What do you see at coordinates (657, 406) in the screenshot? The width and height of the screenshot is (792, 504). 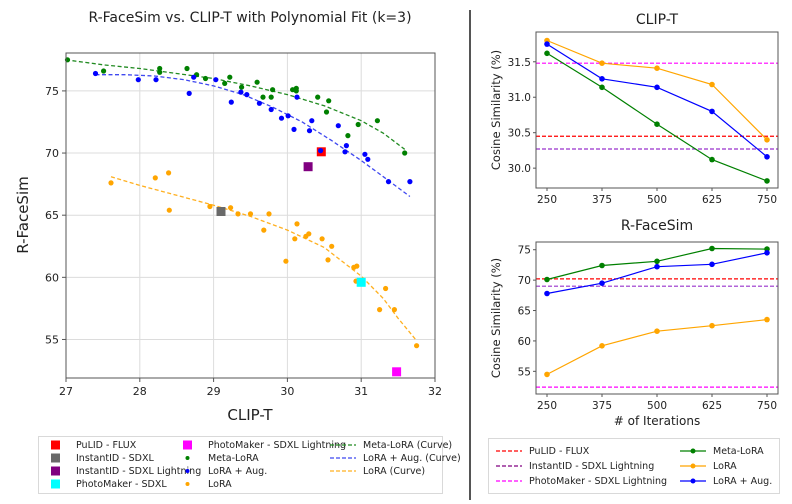 I see `x-tick-label: 500` at bounding box center [657, 406].